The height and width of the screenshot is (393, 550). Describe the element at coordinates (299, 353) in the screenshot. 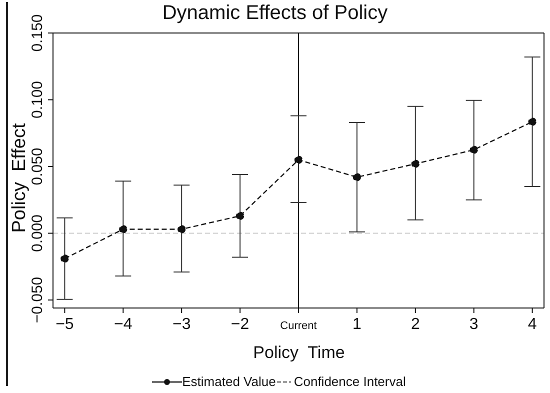

I see `x-axis-title: Policy Time` at that location.